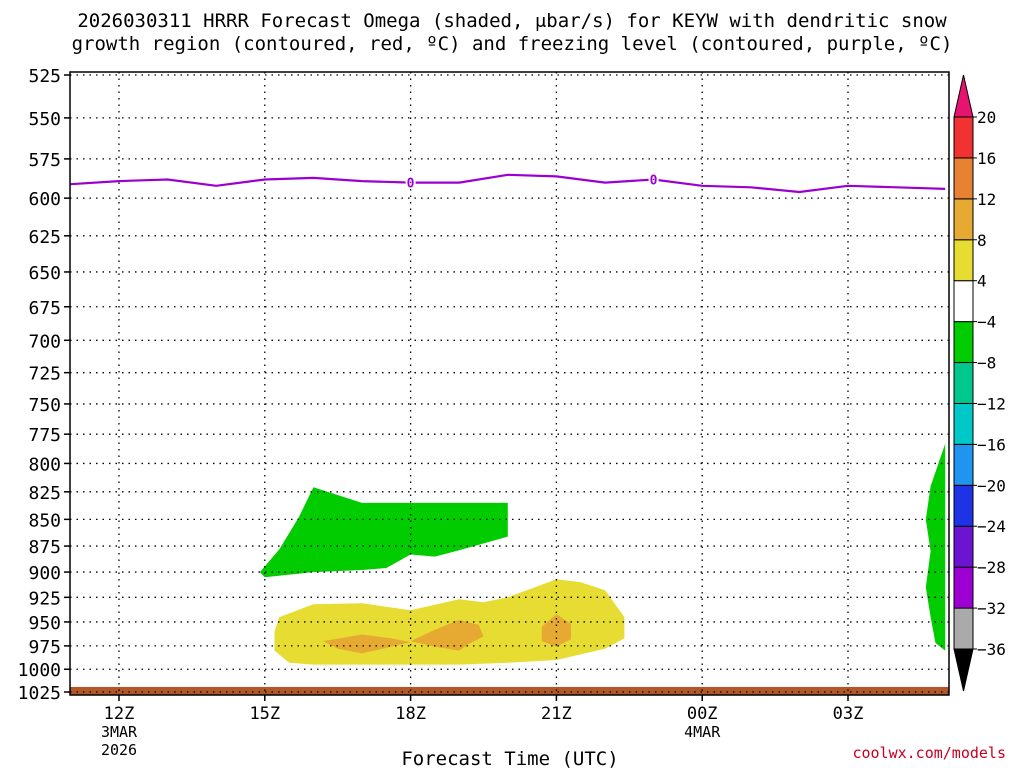 The height and width of the screenshot is (768, 1024). Describe the element at coordinates (986, 322) in the screenshot. I see `colorbar-label: −4` at that location.